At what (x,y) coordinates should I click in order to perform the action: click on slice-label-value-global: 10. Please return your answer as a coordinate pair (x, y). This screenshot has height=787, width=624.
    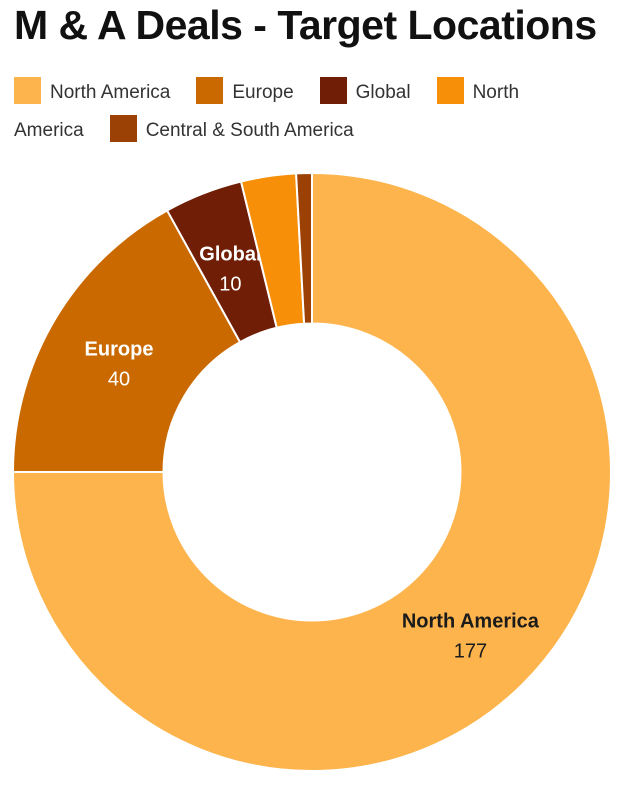
    Looking at the image, I should click on (230, 284).